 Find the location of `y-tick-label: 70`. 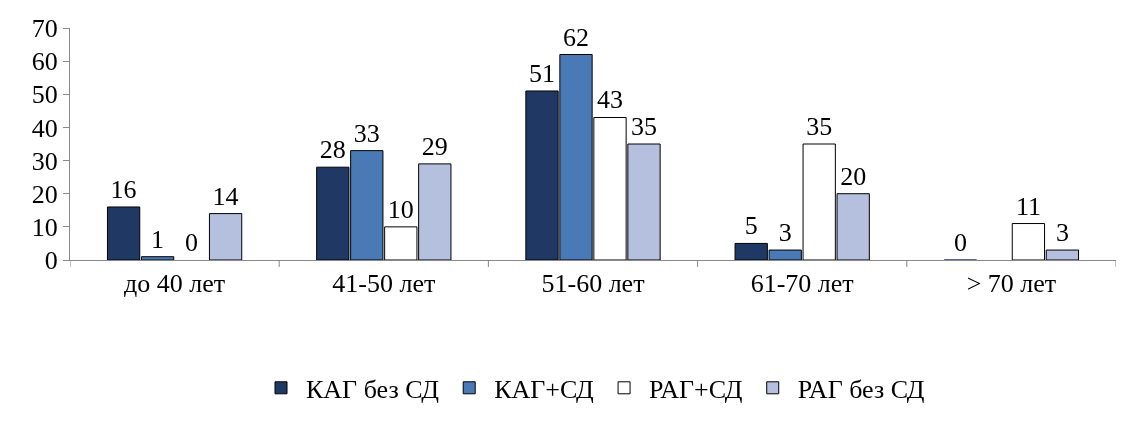

y-tick-label: 70 is located at coordinates (44, 29).